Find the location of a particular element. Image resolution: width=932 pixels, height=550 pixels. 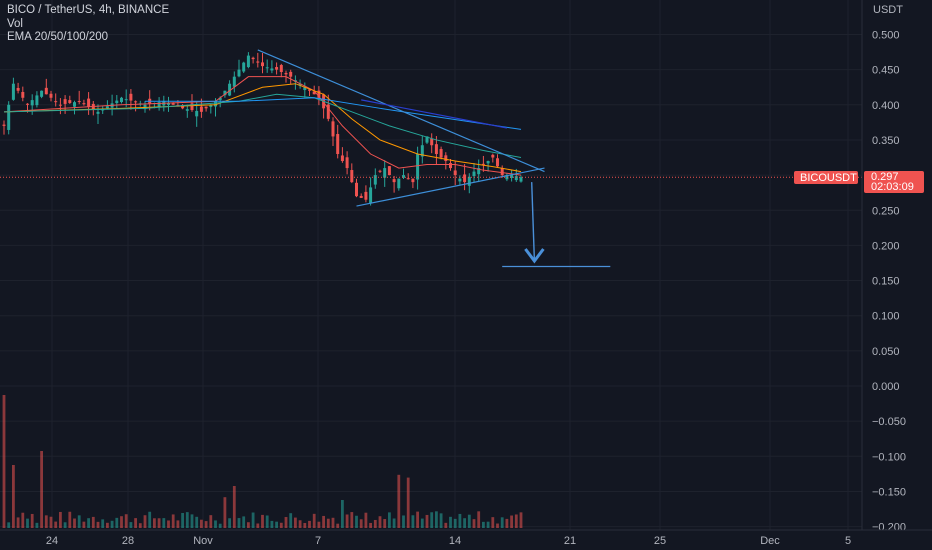

down-arrow-head is located at coordinates (534, 256).